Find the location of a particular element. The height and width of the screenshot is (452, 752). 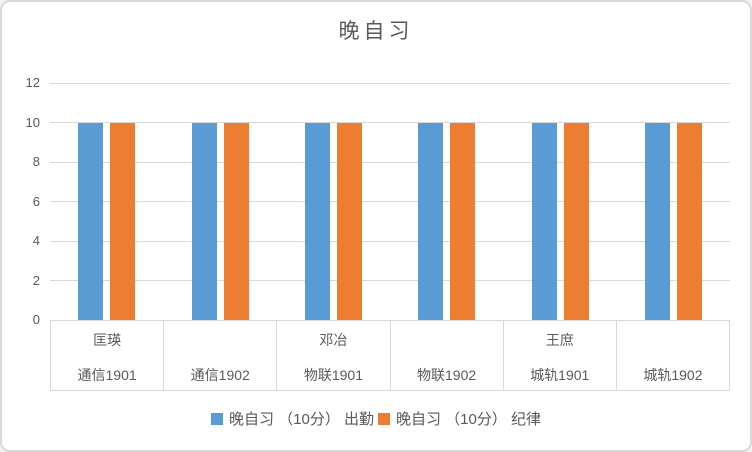

legend: 晚自习 （10分） 出勤 晚自习 （10分） 纪律 is located at coordinates (376, 418).